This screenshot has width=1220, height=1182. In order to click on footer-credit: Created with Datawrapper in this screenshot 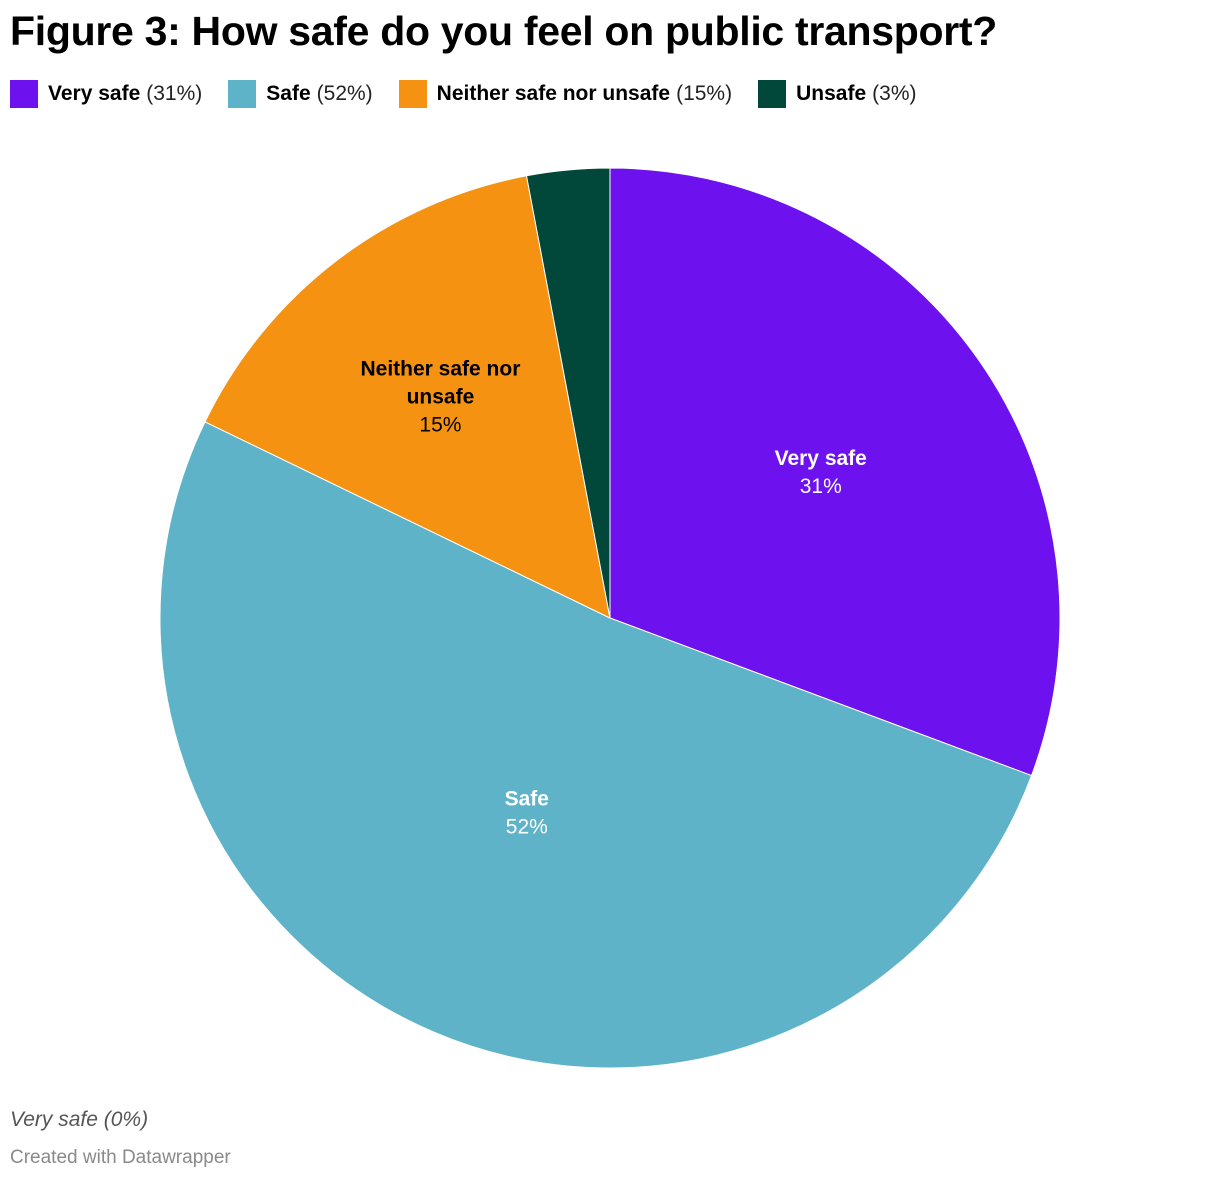, I will do `click(120, 1157)`.